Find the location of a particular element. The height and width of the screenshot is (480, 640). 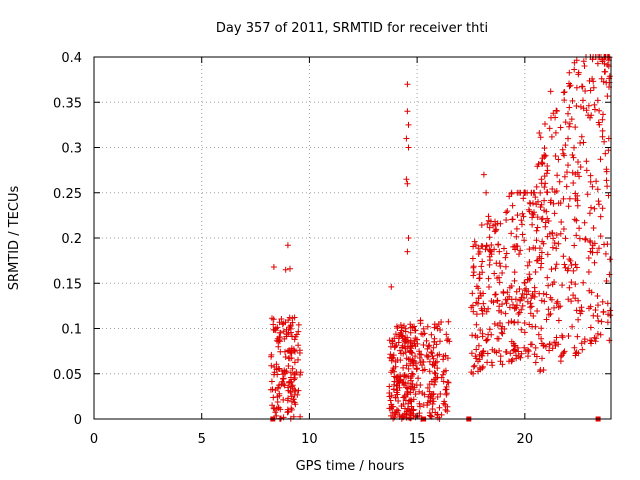

x-tick-label: 10 is located at coordinates (309, 439).